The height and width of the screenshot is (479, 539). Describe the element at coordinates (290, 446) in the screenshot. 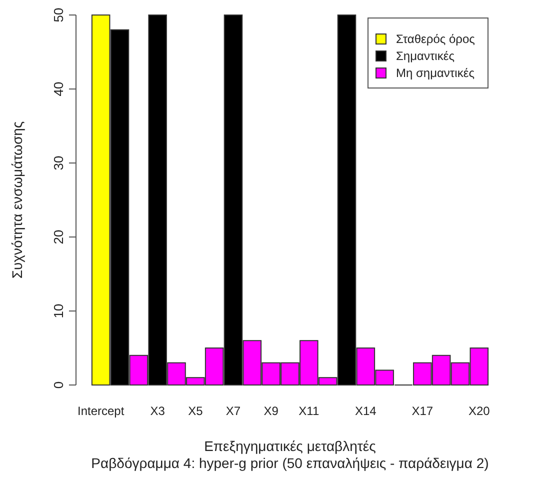

I see `x-axis-title: Επεξηγηματικές μεταβλητές` at that location.